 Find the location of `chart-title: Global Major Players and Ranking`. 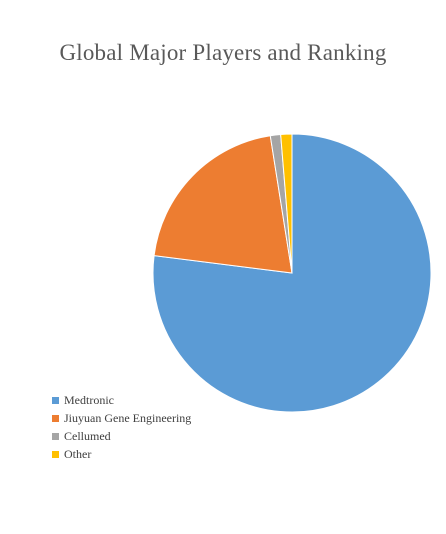

chart-title: Global Major Players and Ranking is located at coordinates (223, 52).